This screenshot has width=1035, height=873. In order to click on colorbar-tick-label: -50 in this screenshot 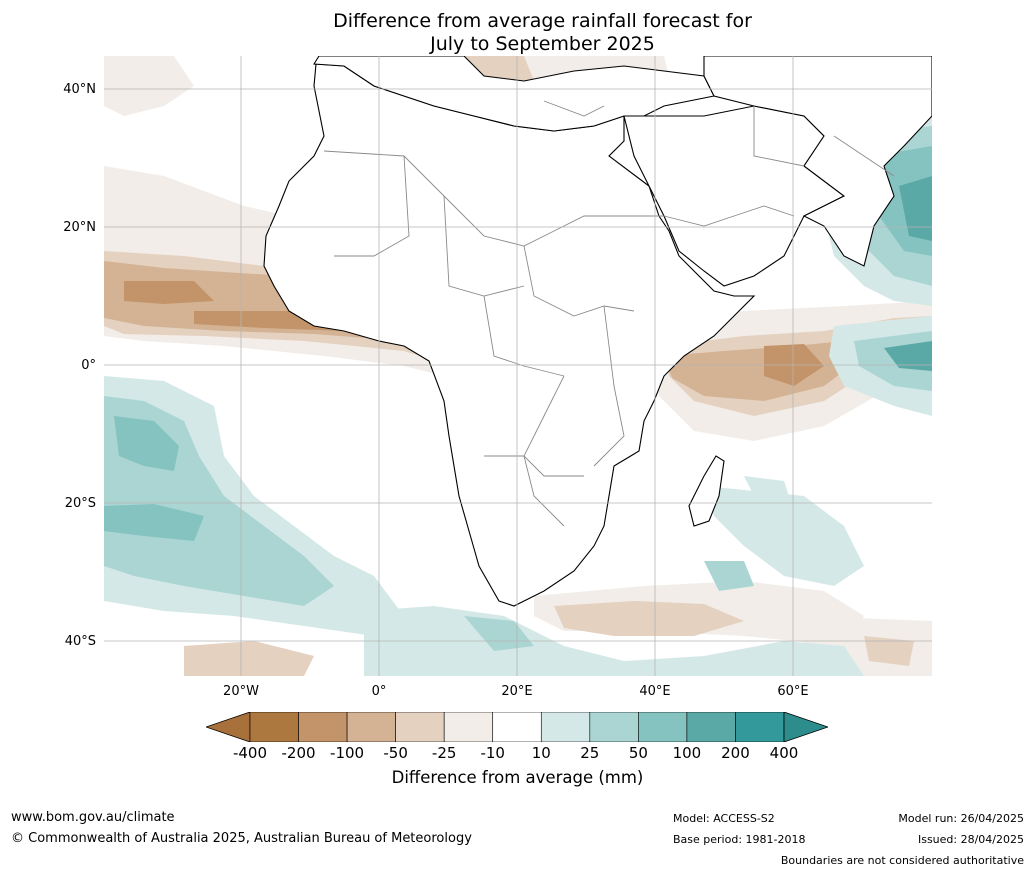, I will do `click(395, 753)`.